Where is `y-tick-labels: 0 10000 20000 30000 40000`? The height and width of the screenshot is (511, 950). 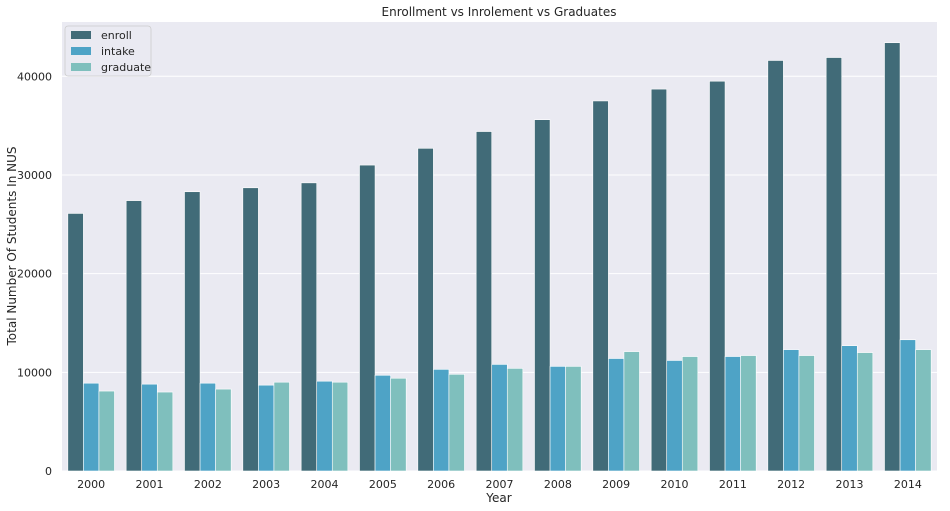 y-tick-labels: 0 10000 20000 30000 40000 is located at coordinates (34, 274).